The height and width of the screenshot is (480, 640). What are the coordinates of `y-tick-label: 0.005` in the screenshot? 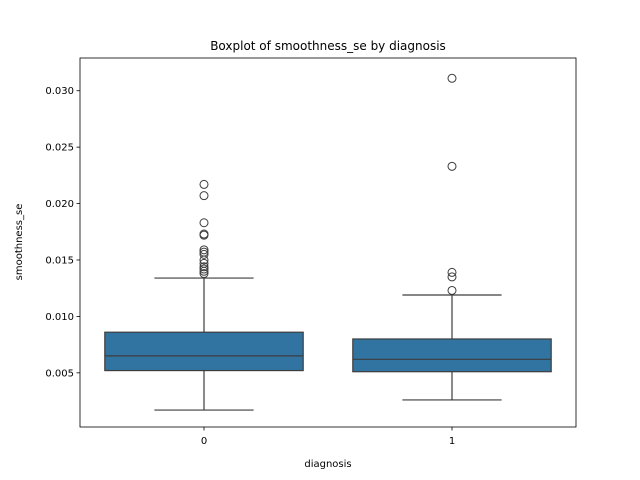 It's located at (59, 373).